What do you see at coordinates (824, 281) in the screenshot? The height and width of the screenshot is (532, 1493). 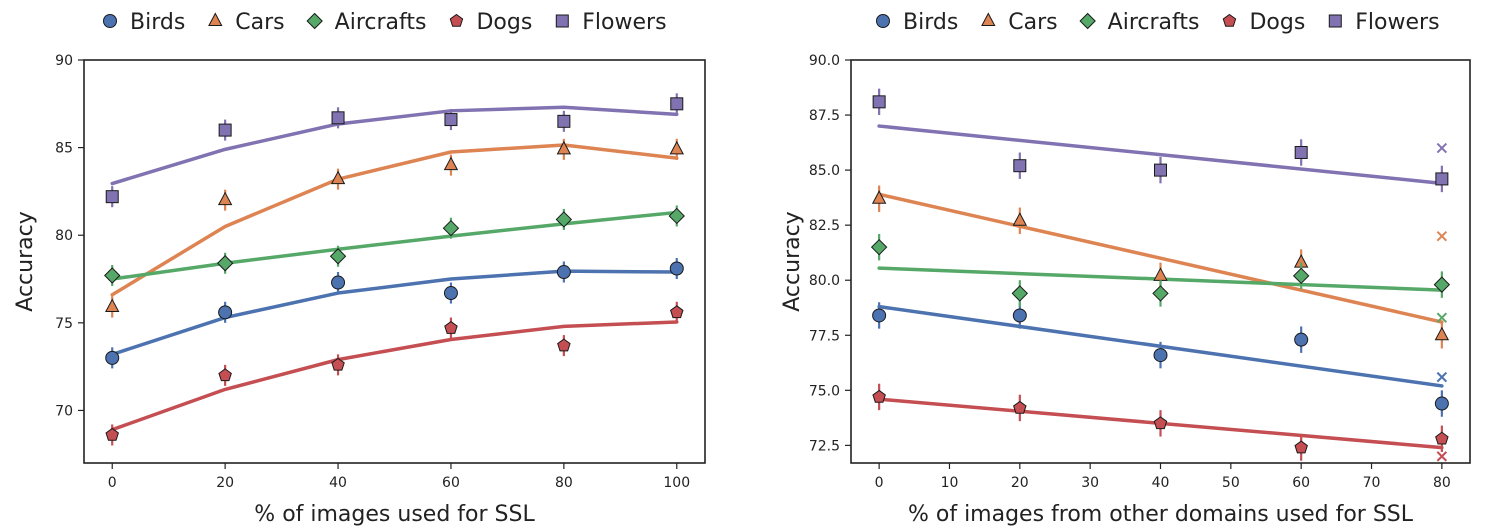 I see `y-tick-label: 80.0` at bounding box center [824, 281].